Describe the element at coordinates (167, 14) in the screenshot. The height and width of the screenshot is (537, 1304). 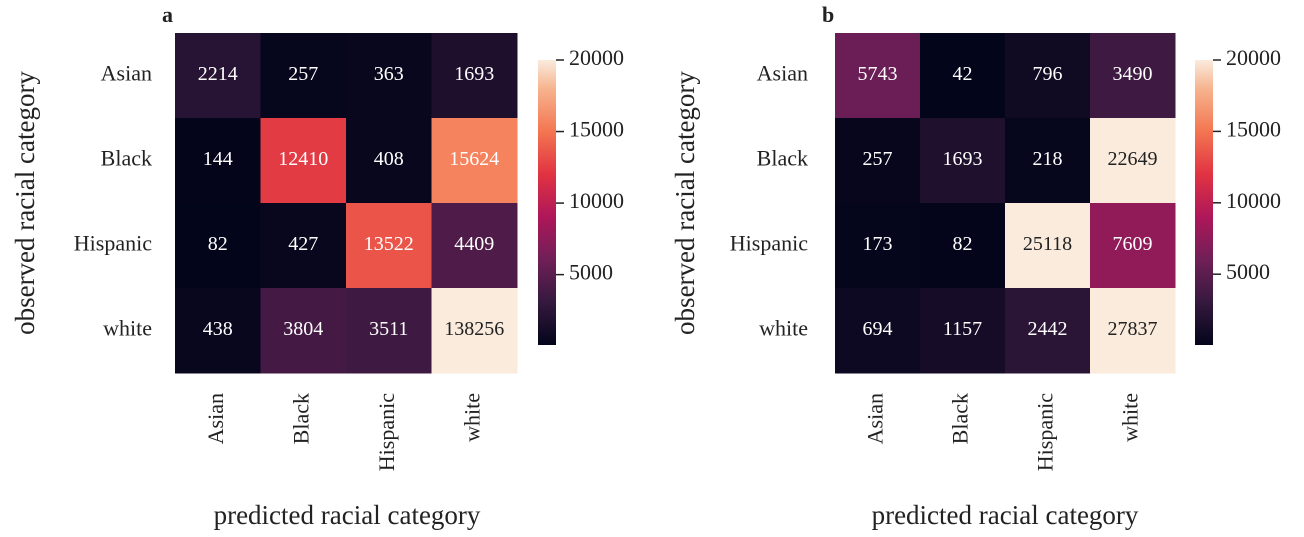
I see `panel-title: a` at that location.